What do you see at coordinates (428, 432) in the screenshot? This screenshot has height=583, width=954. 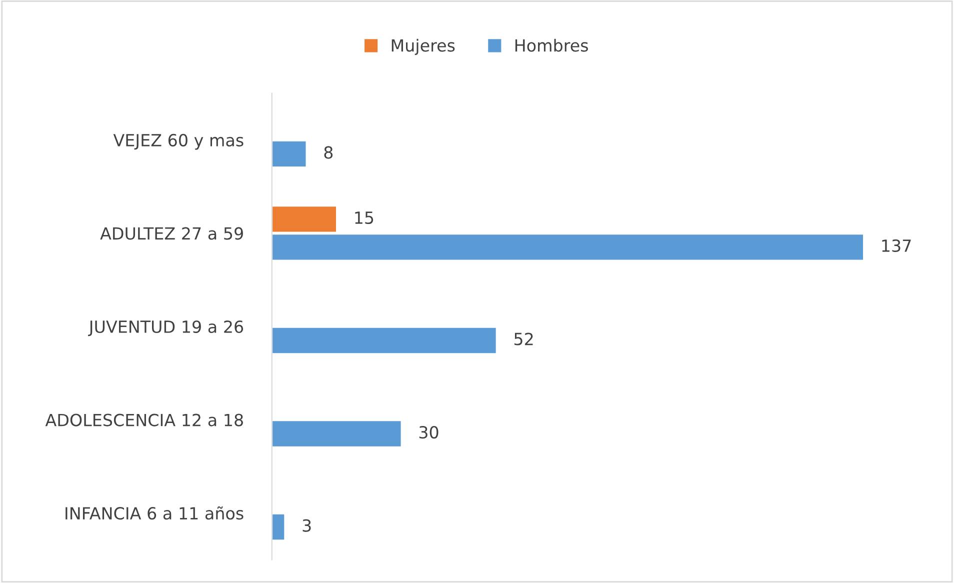 I see `data-label: 30` at bounding box center [428, 432].